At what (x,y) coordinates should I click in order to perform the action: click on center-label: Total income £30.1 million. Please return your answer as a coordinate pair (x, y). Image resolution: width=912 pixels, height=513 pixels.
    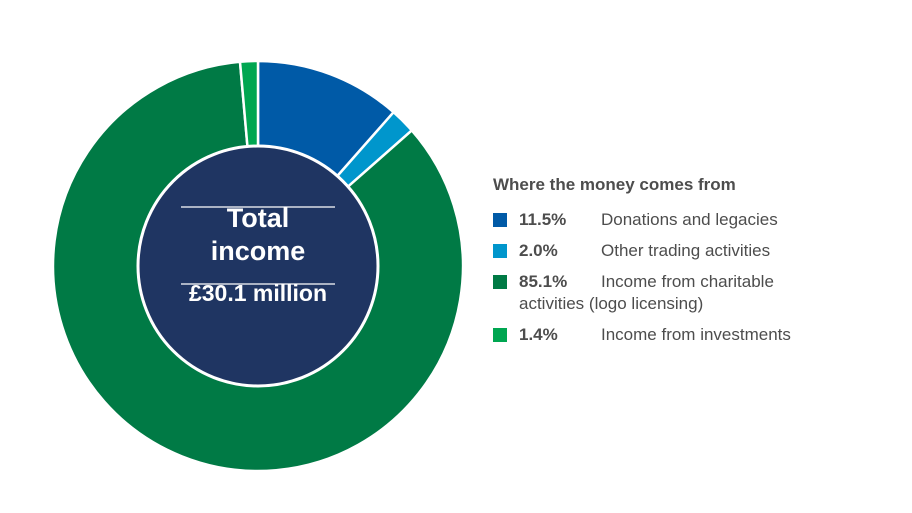
    Looking at the image, I should click on (258, 255).